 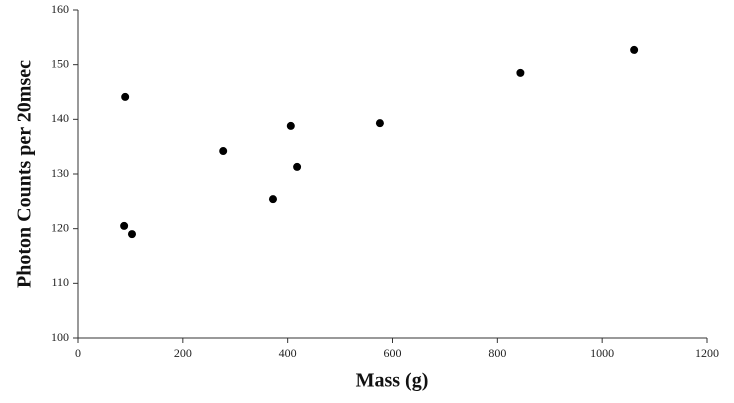 What do you see at coordinates (288, 353) in the screenshot?
I see `x-tick-label: 400` at bounding box center [288, 353].